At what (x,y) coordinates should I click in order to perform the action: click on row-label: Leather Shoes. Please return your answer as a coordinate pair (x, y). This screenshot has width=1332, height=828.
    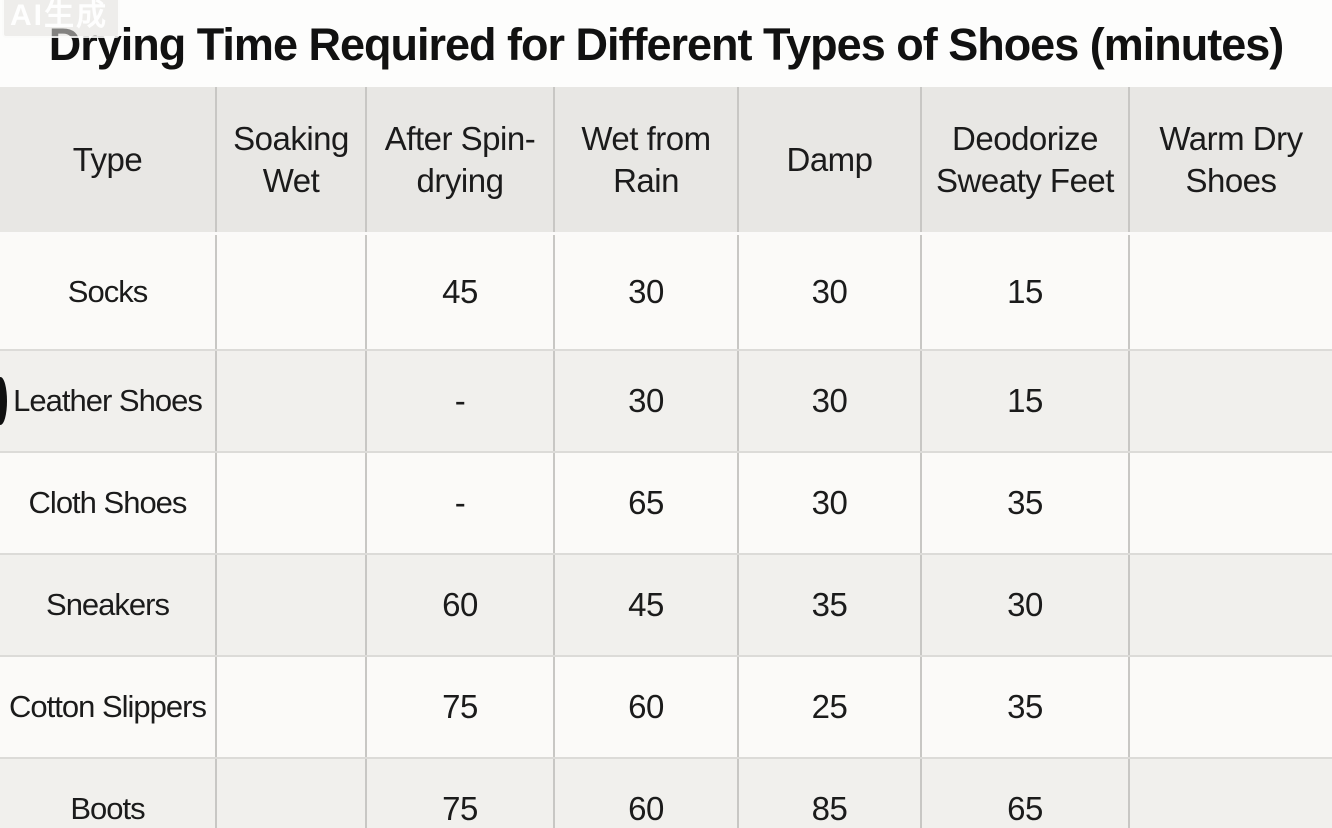
    Looking at the image, I should click on (108, 400).